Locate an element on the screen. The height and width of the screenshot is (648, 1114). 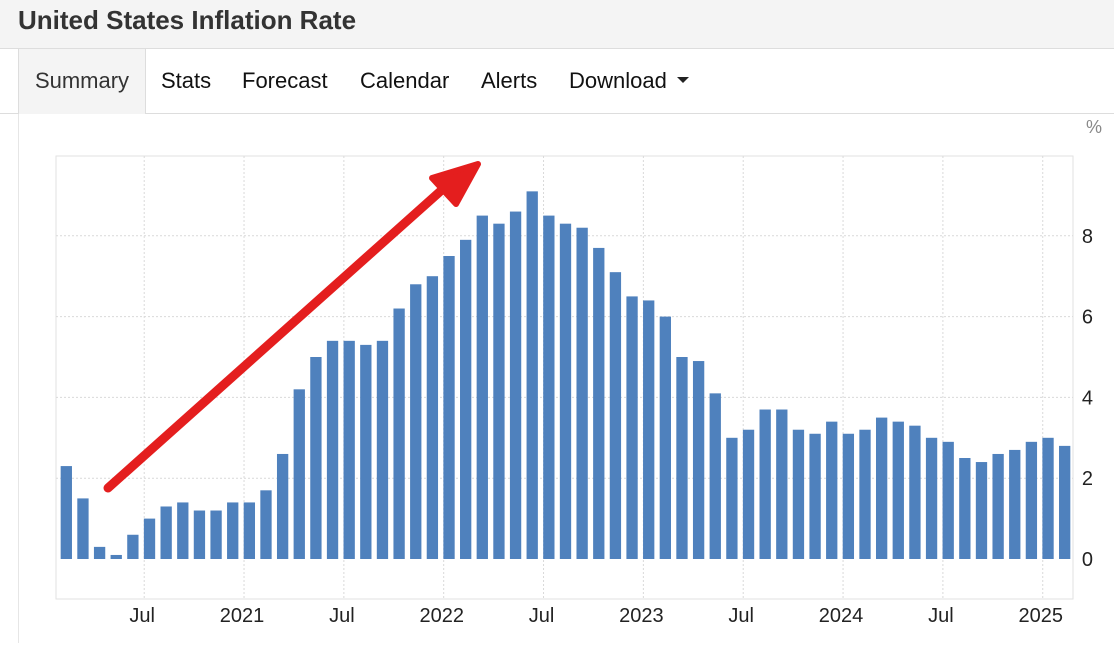
tab-download: Download is located at coordinates (629, 81).